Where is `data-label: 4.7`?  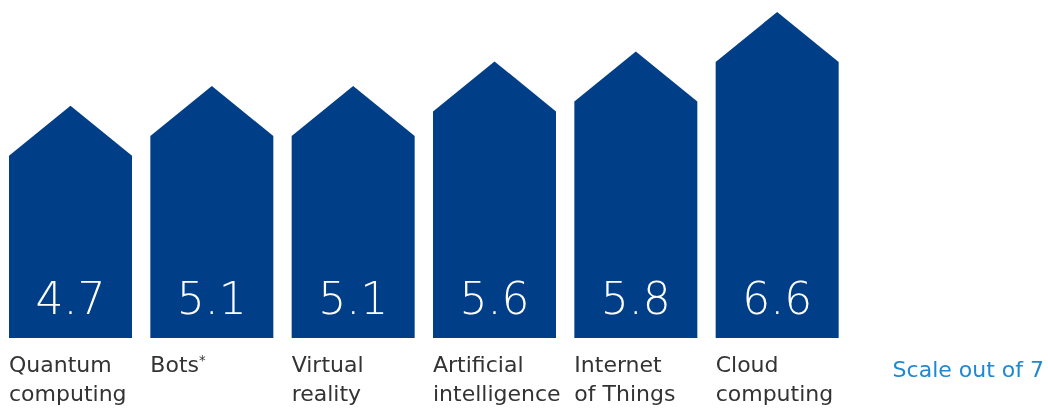
data-label: 4.7 is located at coordinates (70, 298).